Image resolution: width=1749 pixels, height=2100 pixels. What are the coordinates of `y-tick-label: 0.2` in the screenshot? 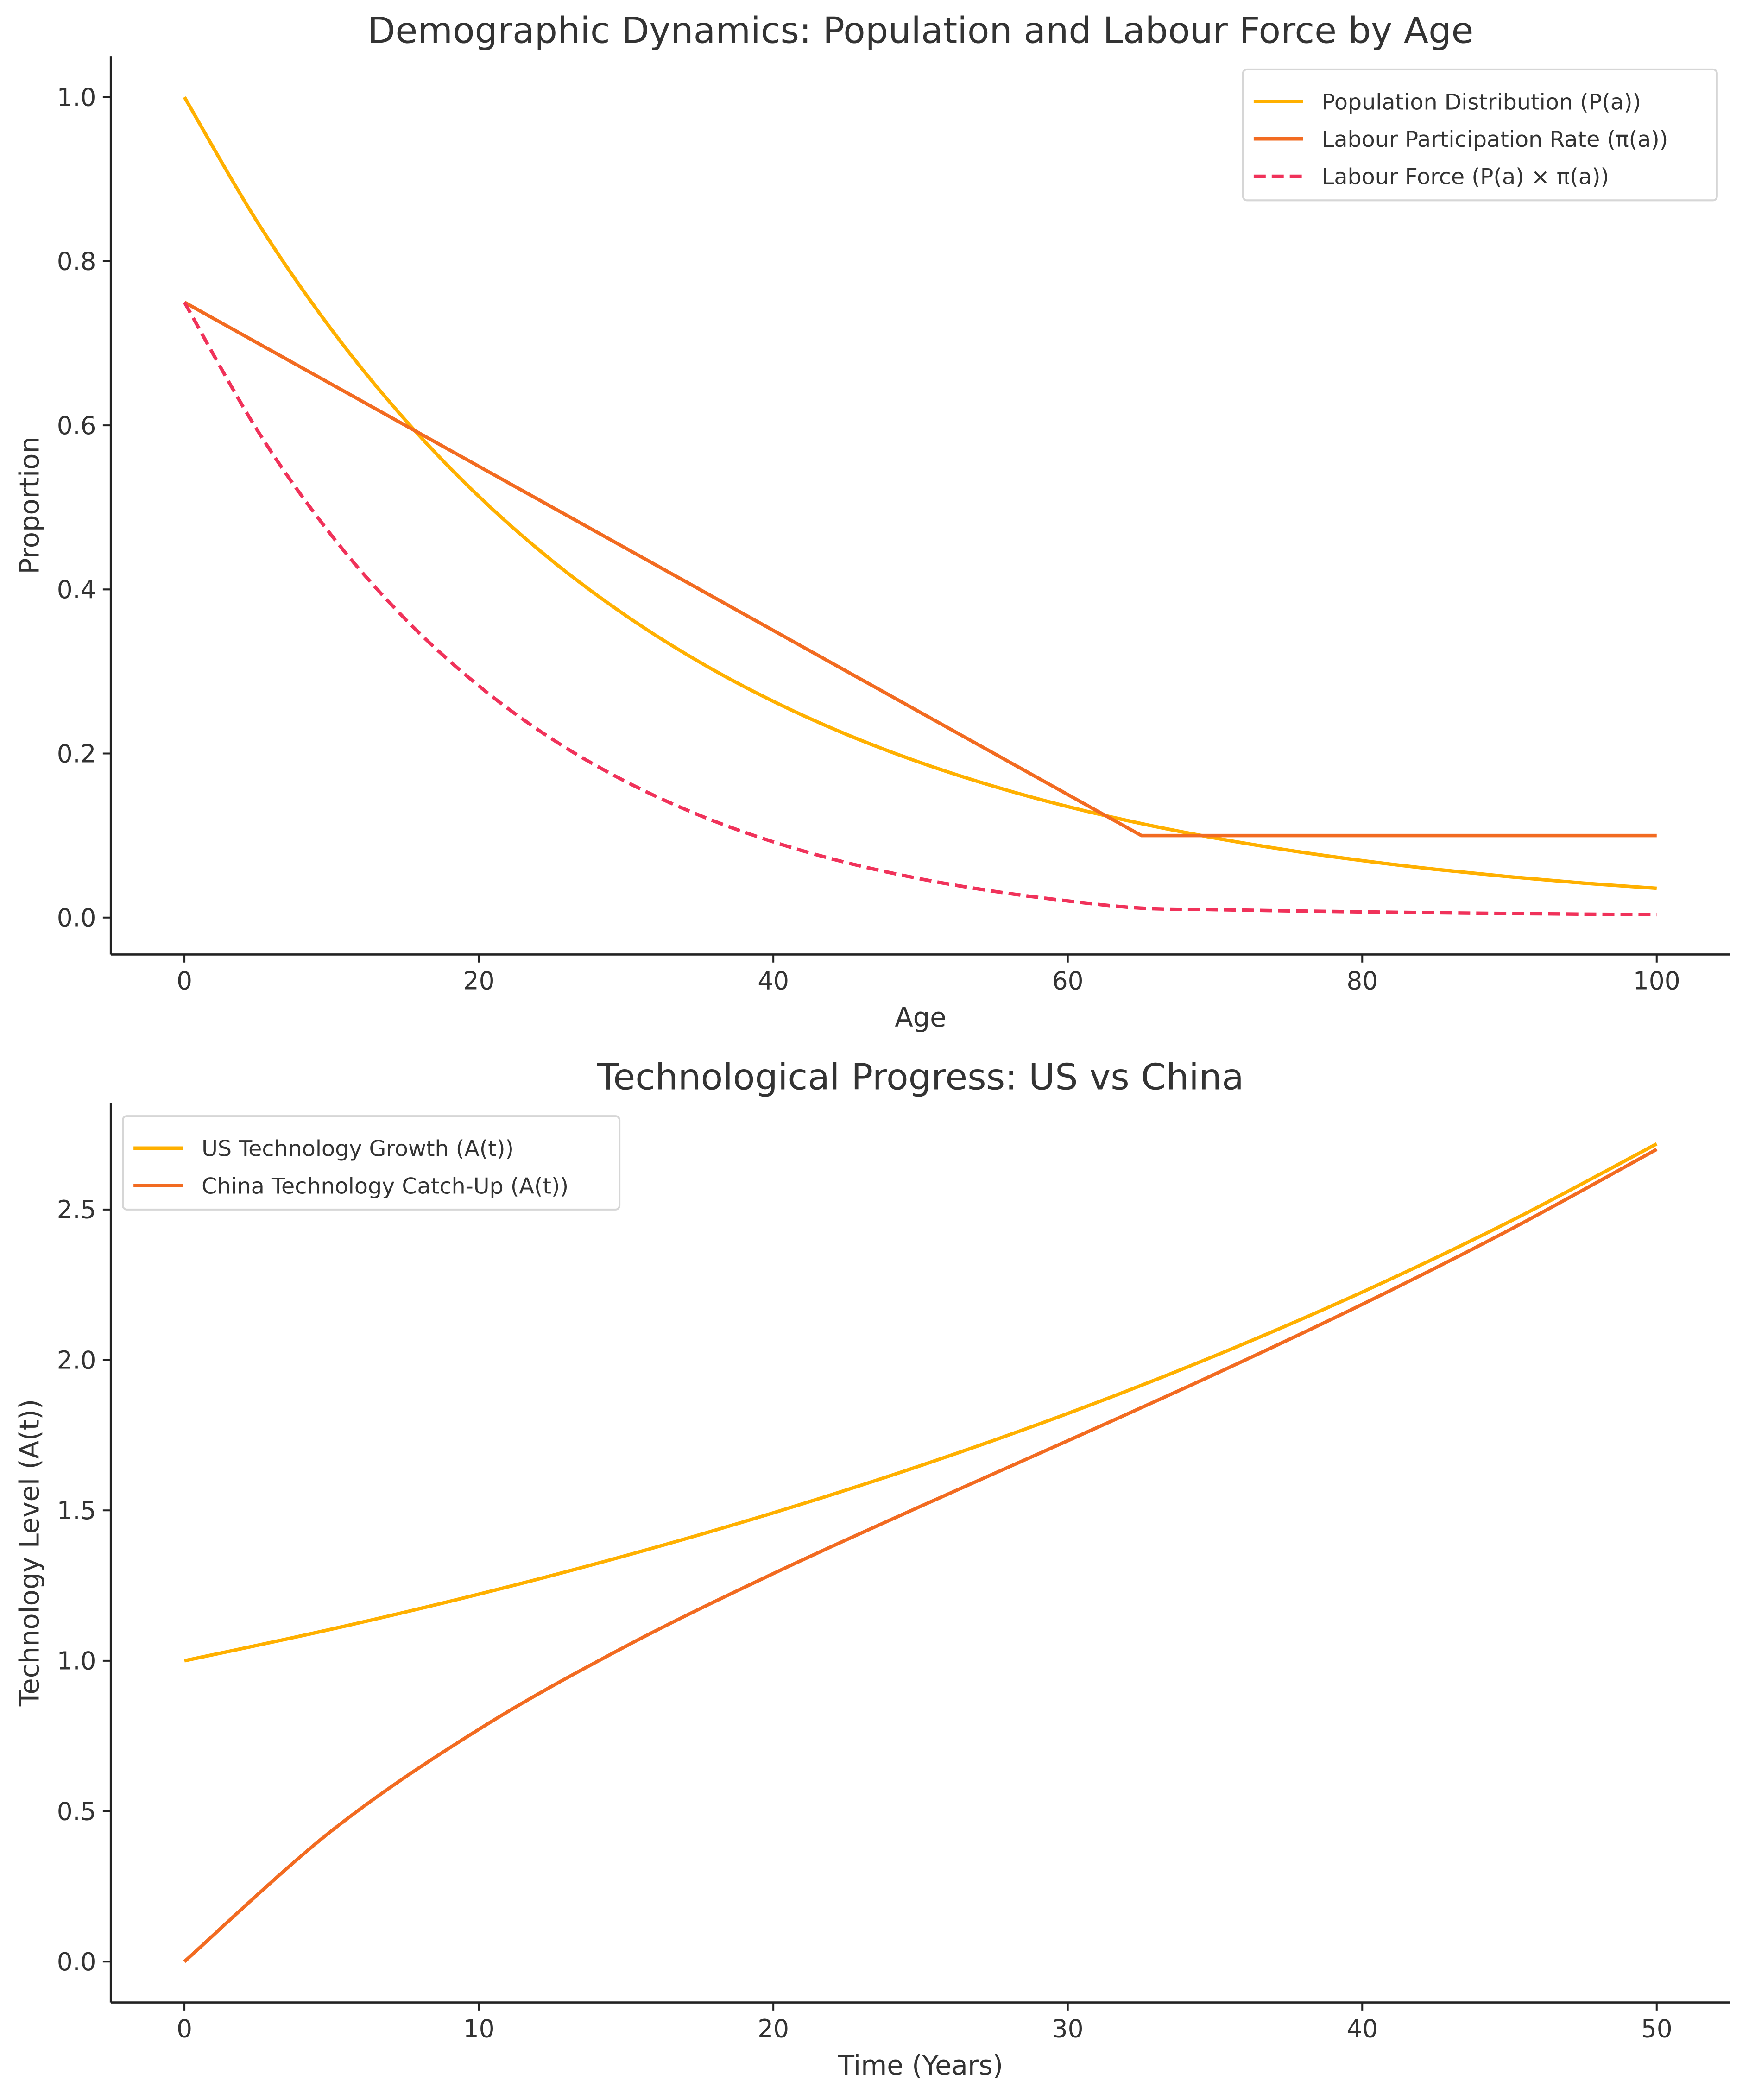 It's located at (76, 753).